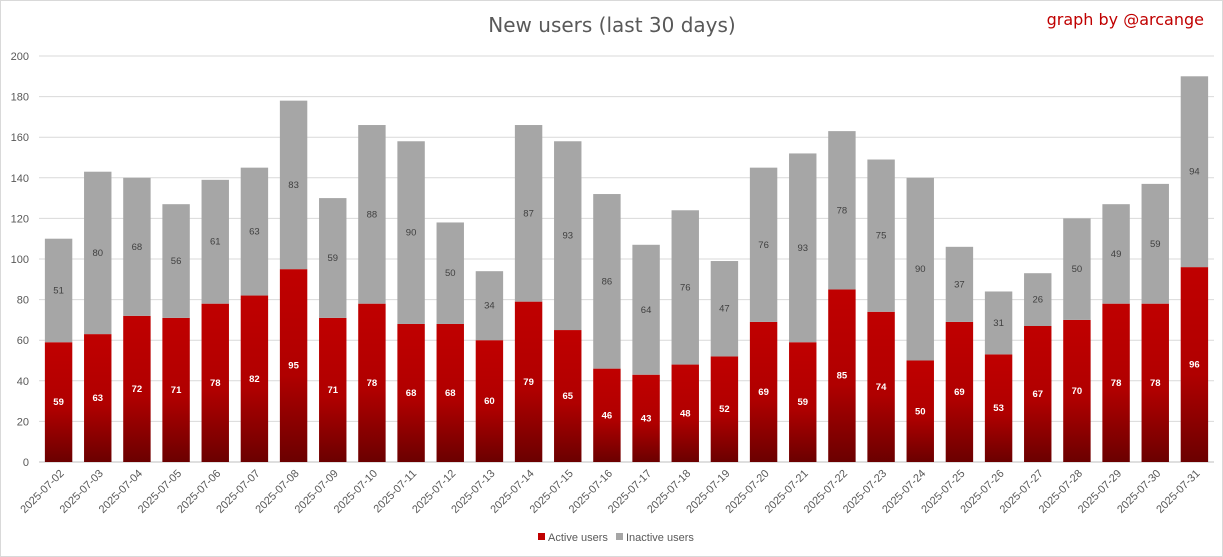  I want to click on y-tick-label: 20, so click(23, 422).